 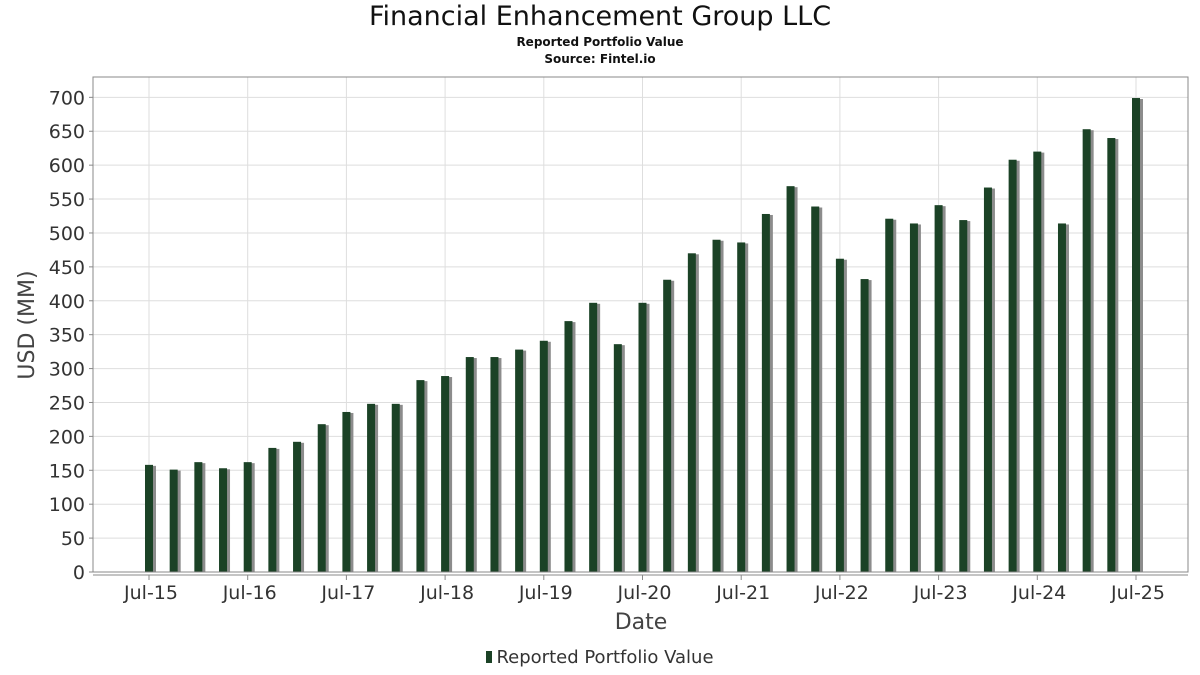 I want to click on x-tick-label: Jul-22, so click(x=841, y=593).